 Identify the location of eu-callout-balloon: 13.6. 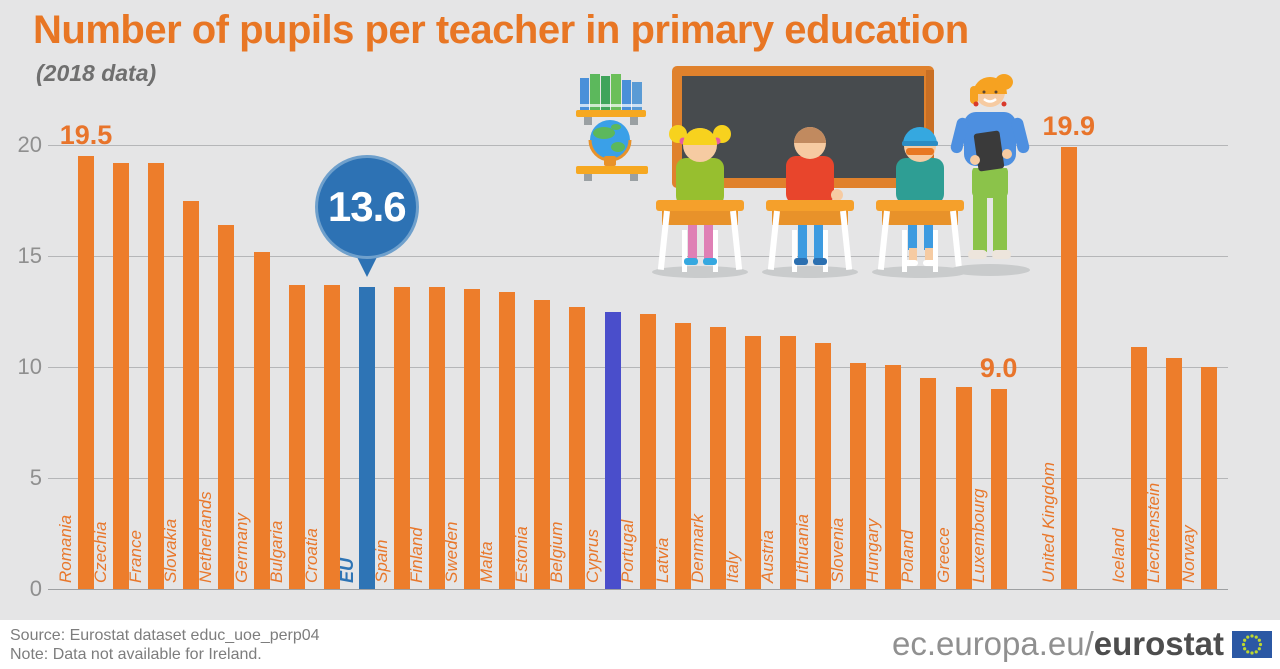
(366, 207).